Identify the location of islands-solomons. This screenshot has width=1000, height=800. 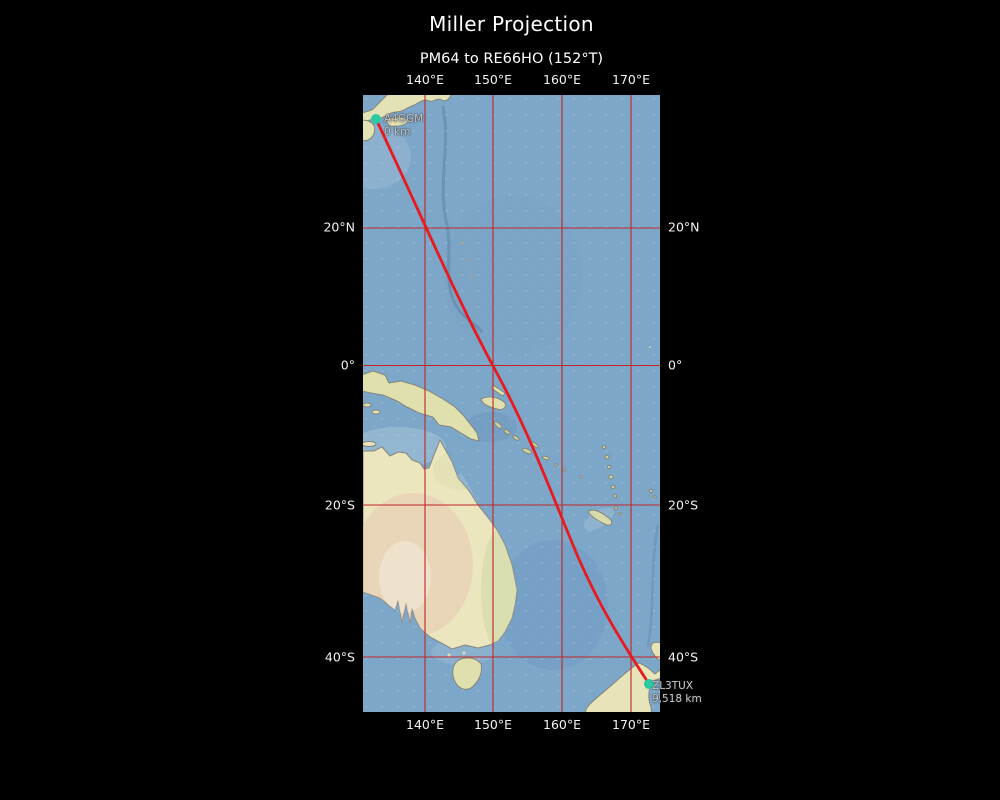
(538, 450).